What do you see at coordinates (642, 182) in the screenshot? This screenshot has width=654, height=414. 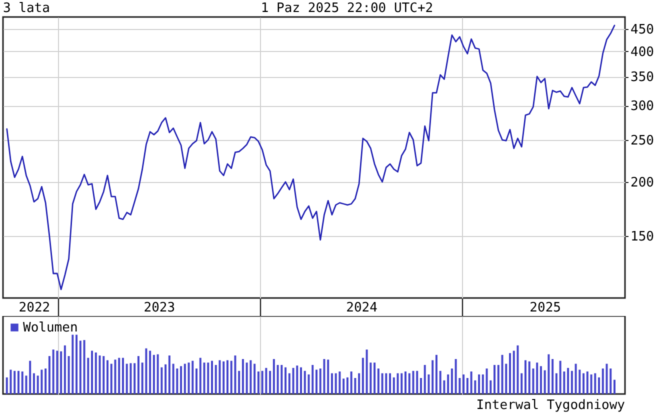 I see `y-tick-label: 200` at bounding box center [642, 182].